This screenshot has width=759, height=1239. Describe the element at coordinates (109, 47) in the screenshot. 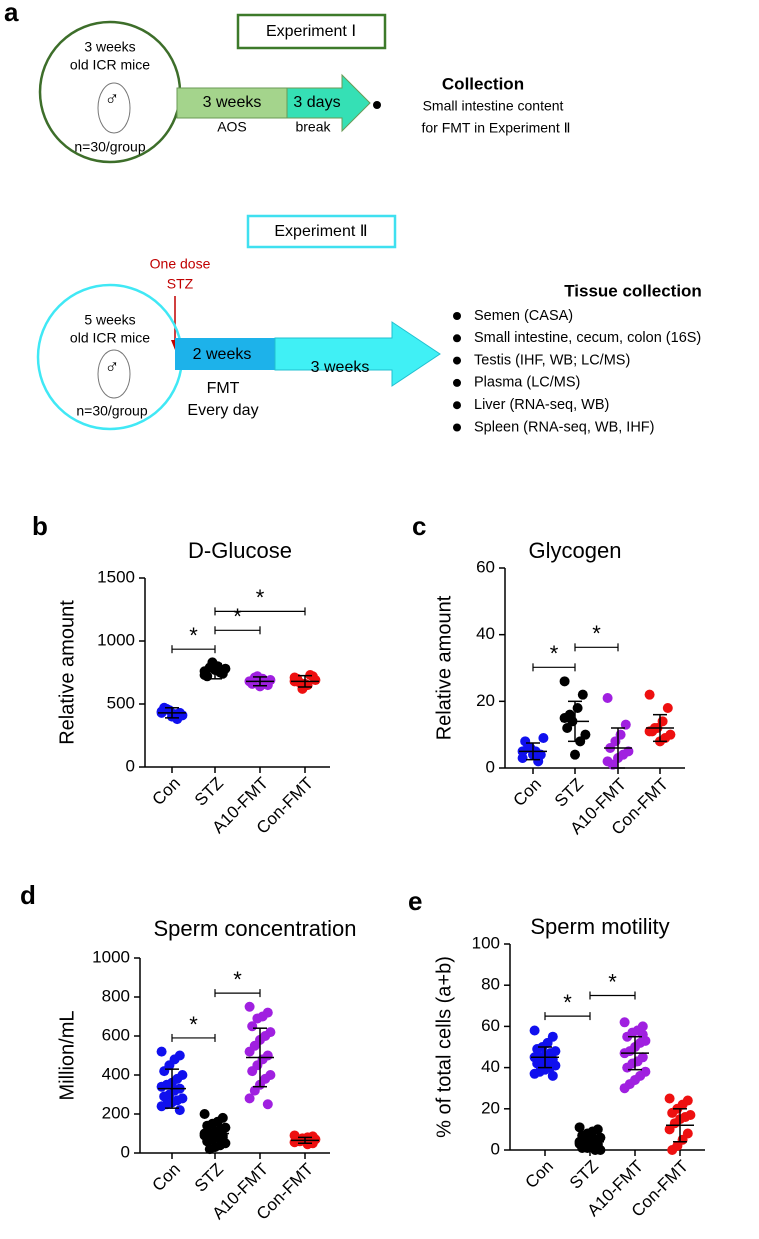

I see `mice-text: 3 weeks` at that location.